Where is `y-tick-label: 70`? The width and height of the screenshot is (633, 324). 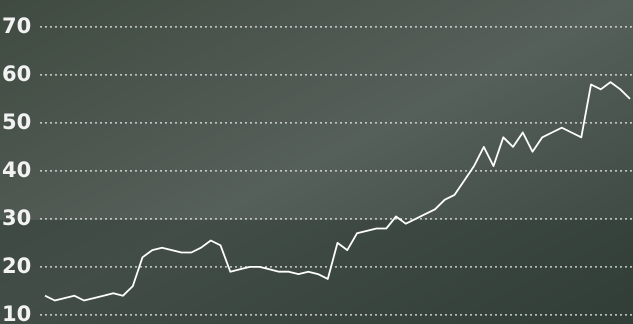 y-tick-label: 70 is located at coordinates (16, 26).